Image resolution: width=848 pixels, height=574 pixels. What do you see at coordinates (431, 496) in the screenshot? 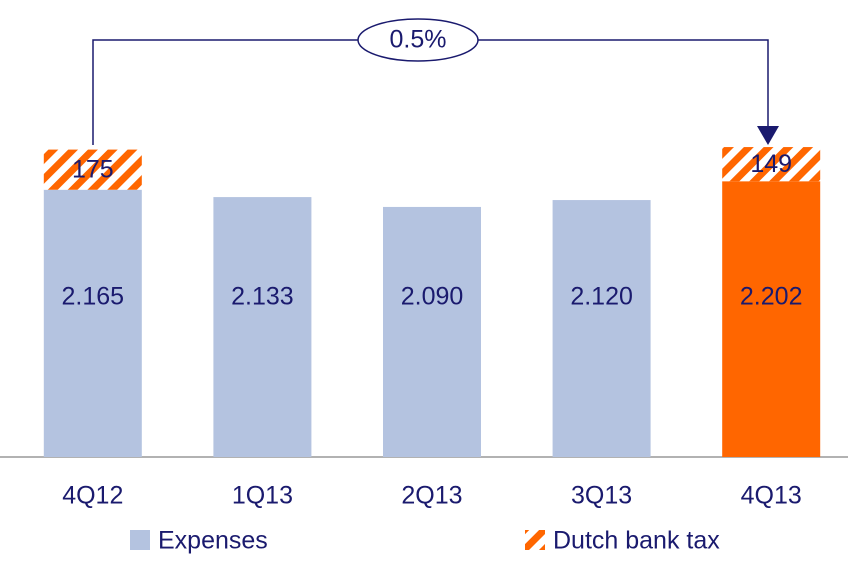
I see `x-tick-label: 2Q13` at bounding box center [431, 496].